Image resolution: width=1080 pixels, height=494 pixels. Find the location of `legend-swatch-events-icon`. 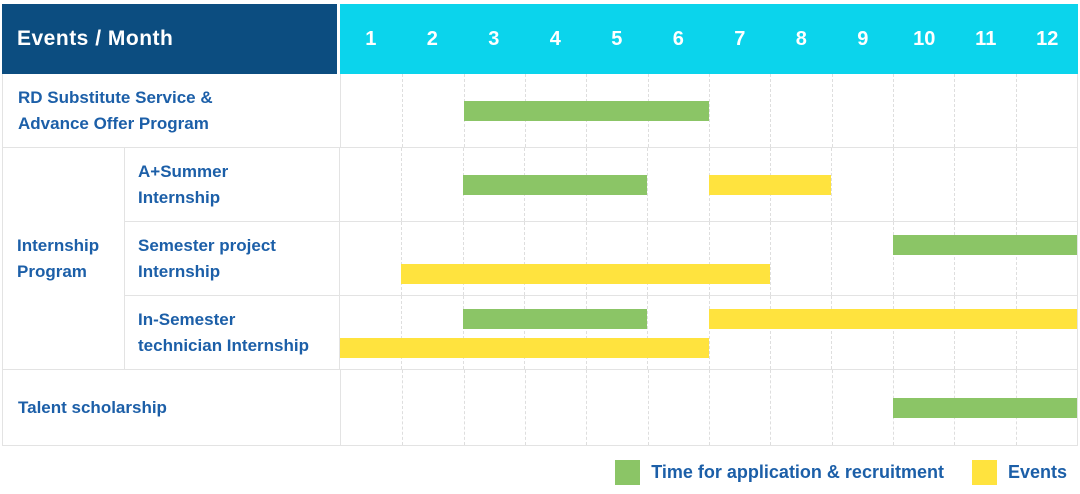

legend-swatch-events-icon is located at coordinates (984, 472).